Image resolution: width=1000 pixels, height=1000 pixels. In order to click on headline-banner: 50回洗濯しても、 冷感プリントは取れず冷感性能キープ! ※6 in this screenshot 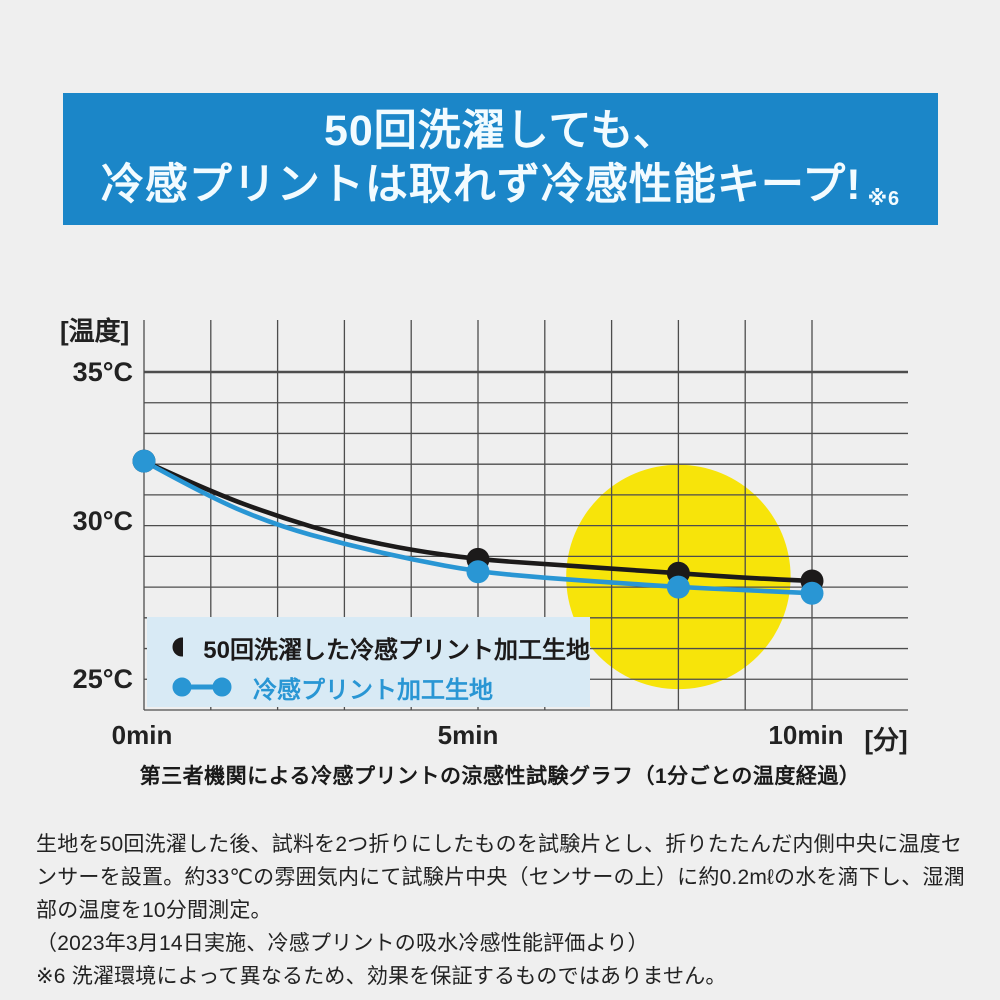, I will do `click(500, 159)`.